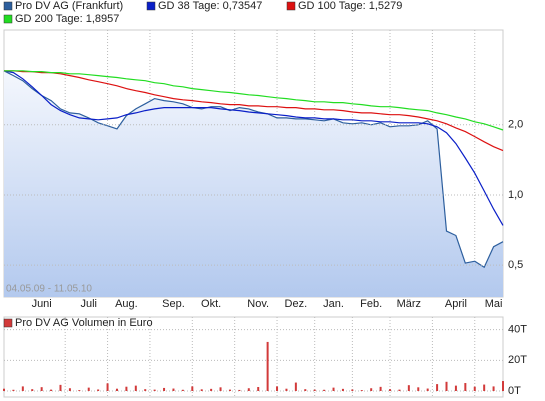 This screenshot has height=401, width=545. What do you see at coordinates (258, 304) in the screenshot?
I see `x-tick-label: Nov.` at bounding box center [258, 304].